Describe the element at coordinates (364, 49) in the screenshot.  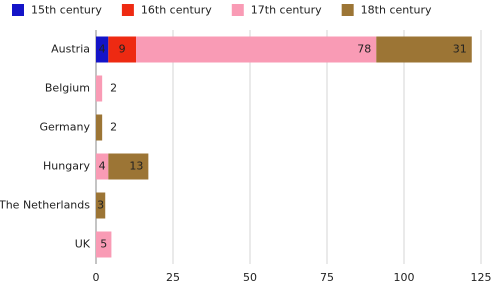
I see `data-label: 78` at that location.